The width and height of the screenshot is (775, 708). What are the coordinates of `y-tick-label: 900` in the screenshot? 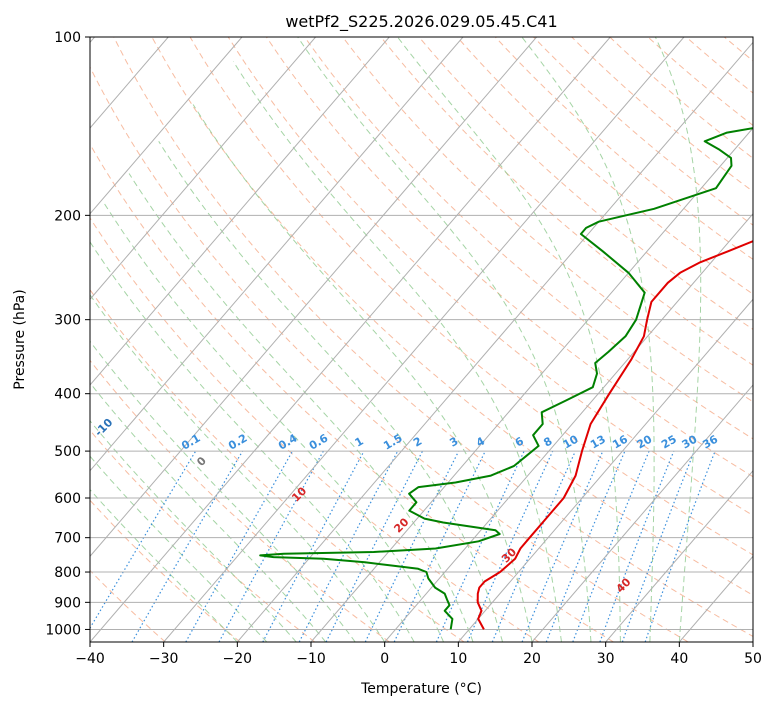 It's located at (67, 603).